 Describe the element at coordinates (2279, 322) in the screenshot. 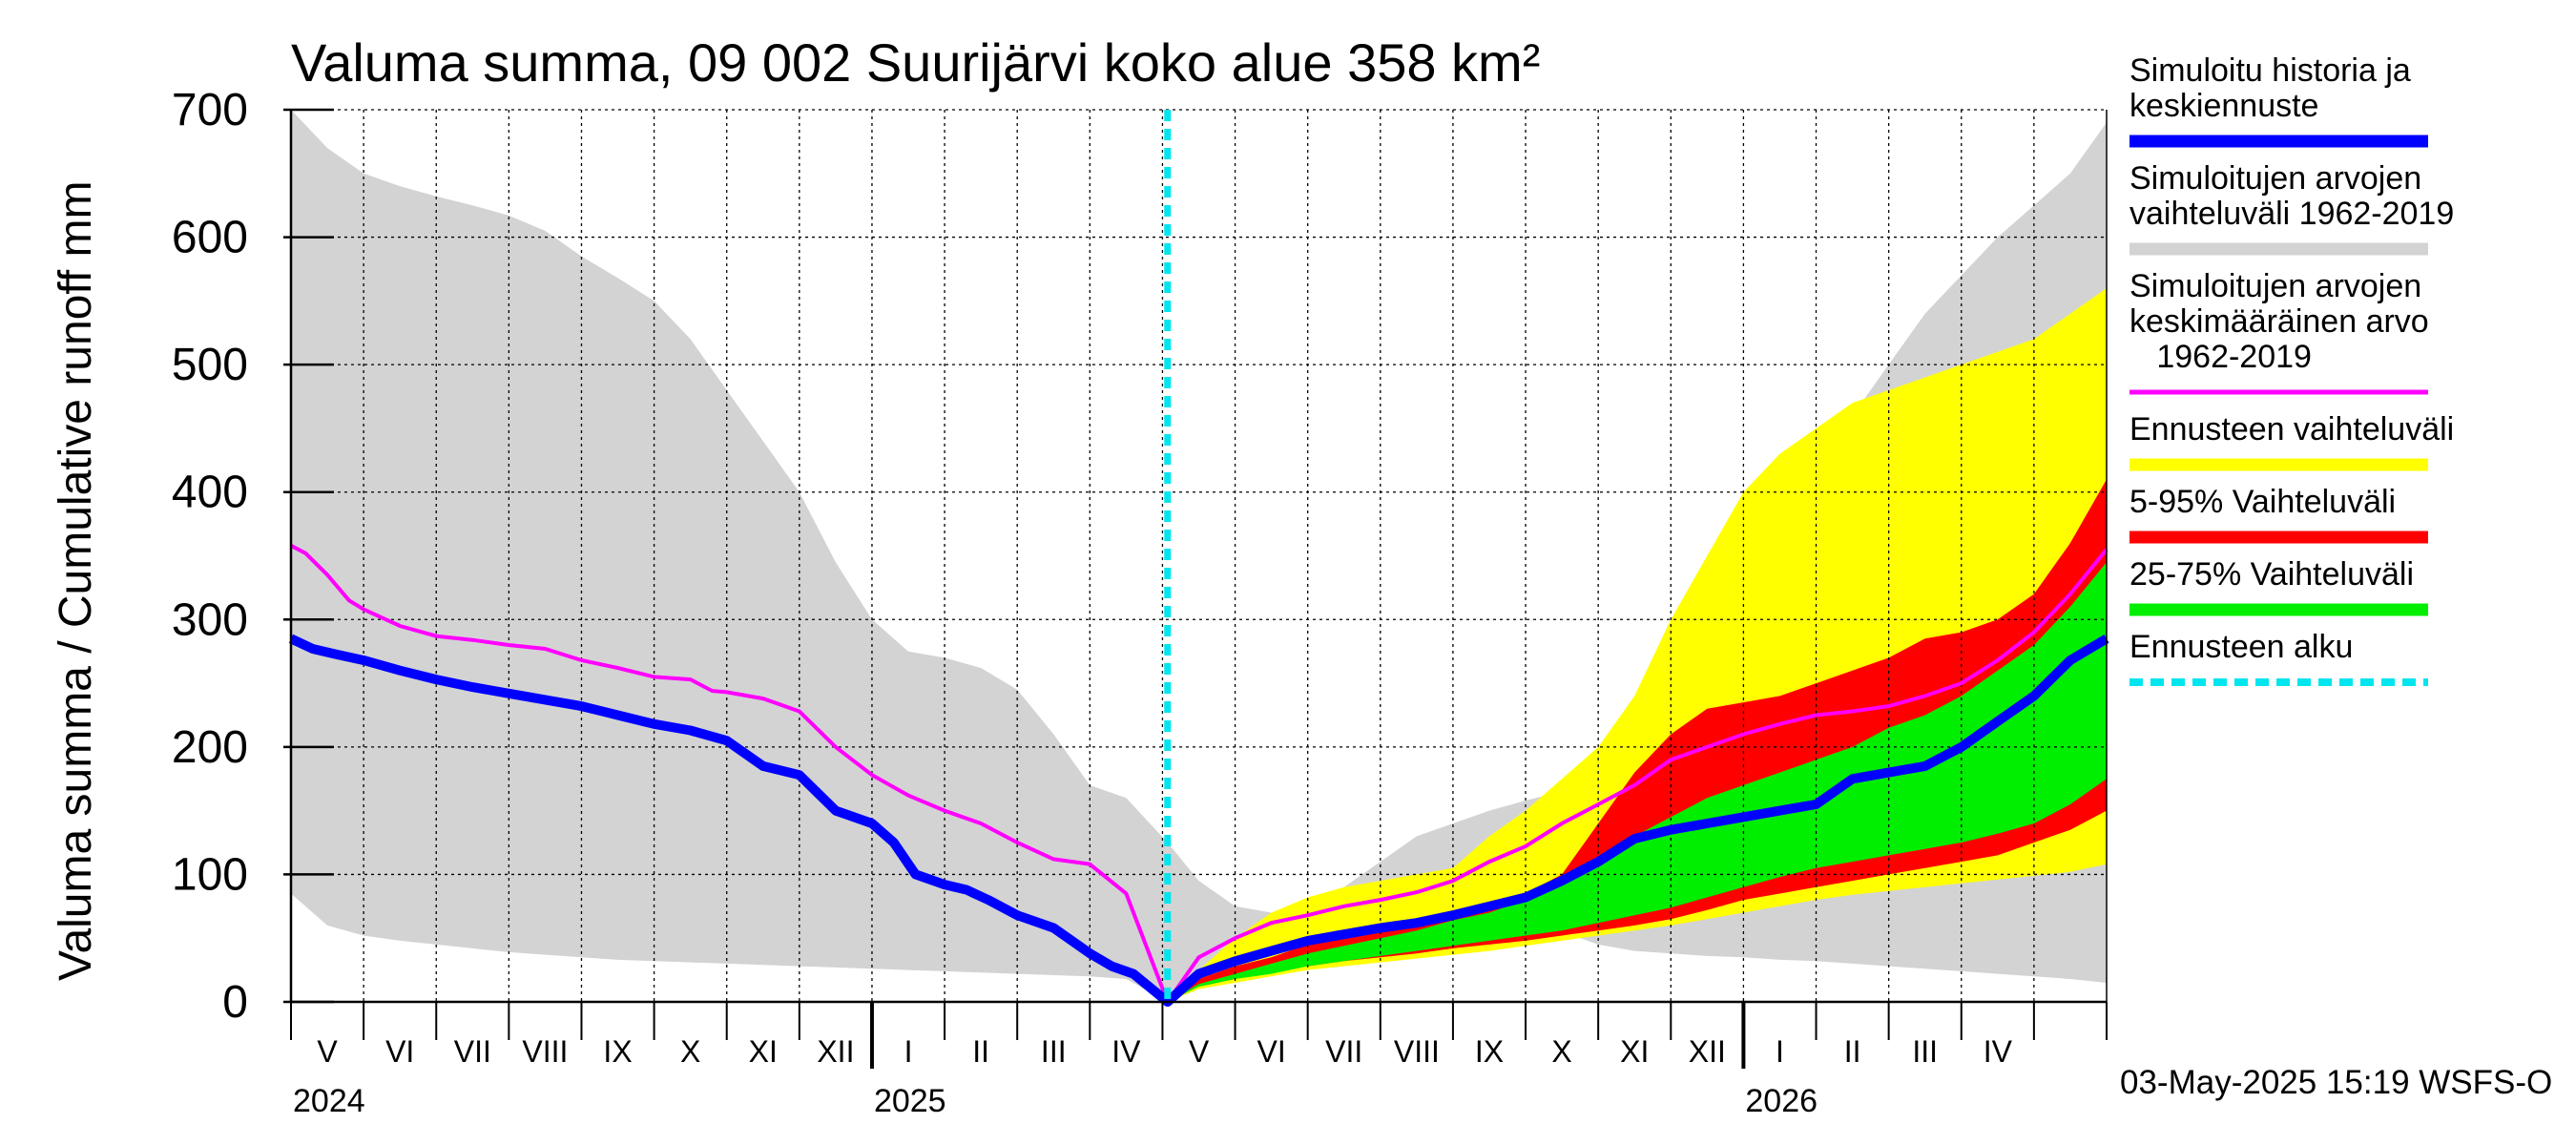

I see `legend-label: keskimääräinen arvo` at that location.